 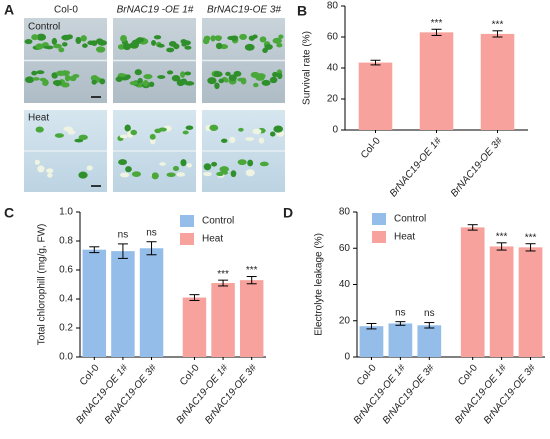 I want to click on x-tick-label: Col-0, so click(x=367, y=375).